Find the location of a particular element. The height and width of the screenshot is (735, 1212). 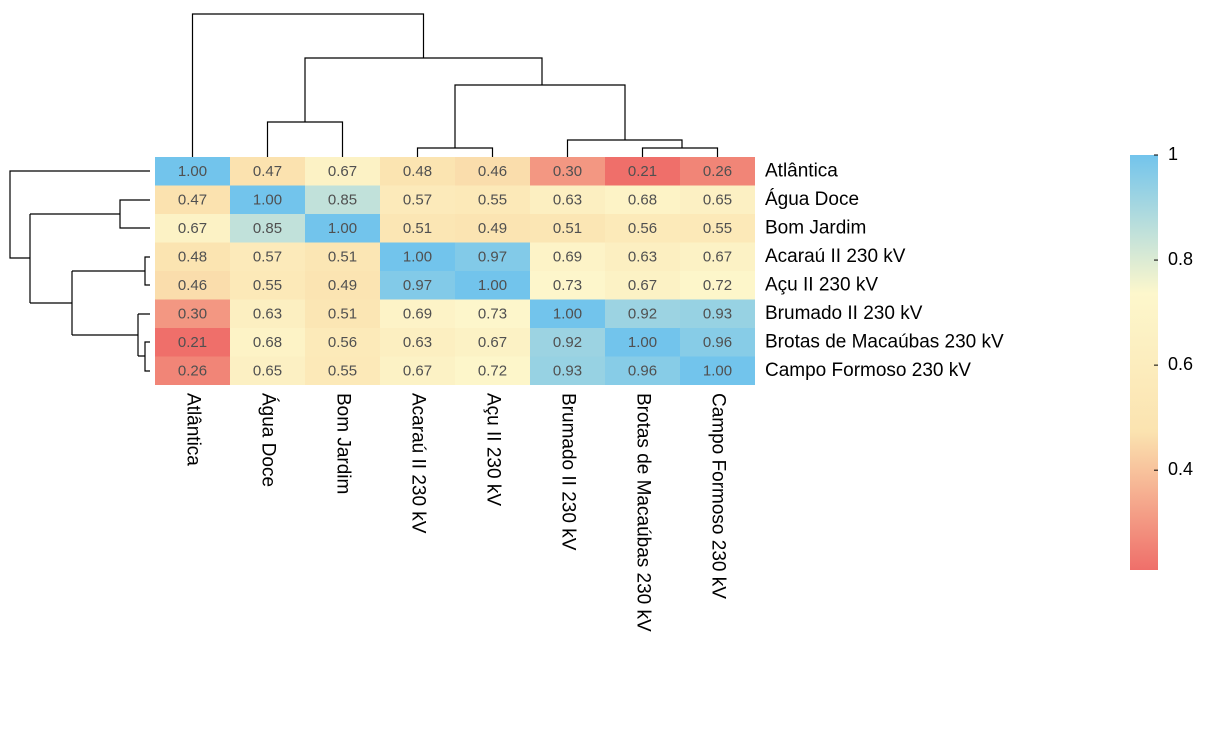

cell-label: 0.68 is located at coordinates (267, 342).